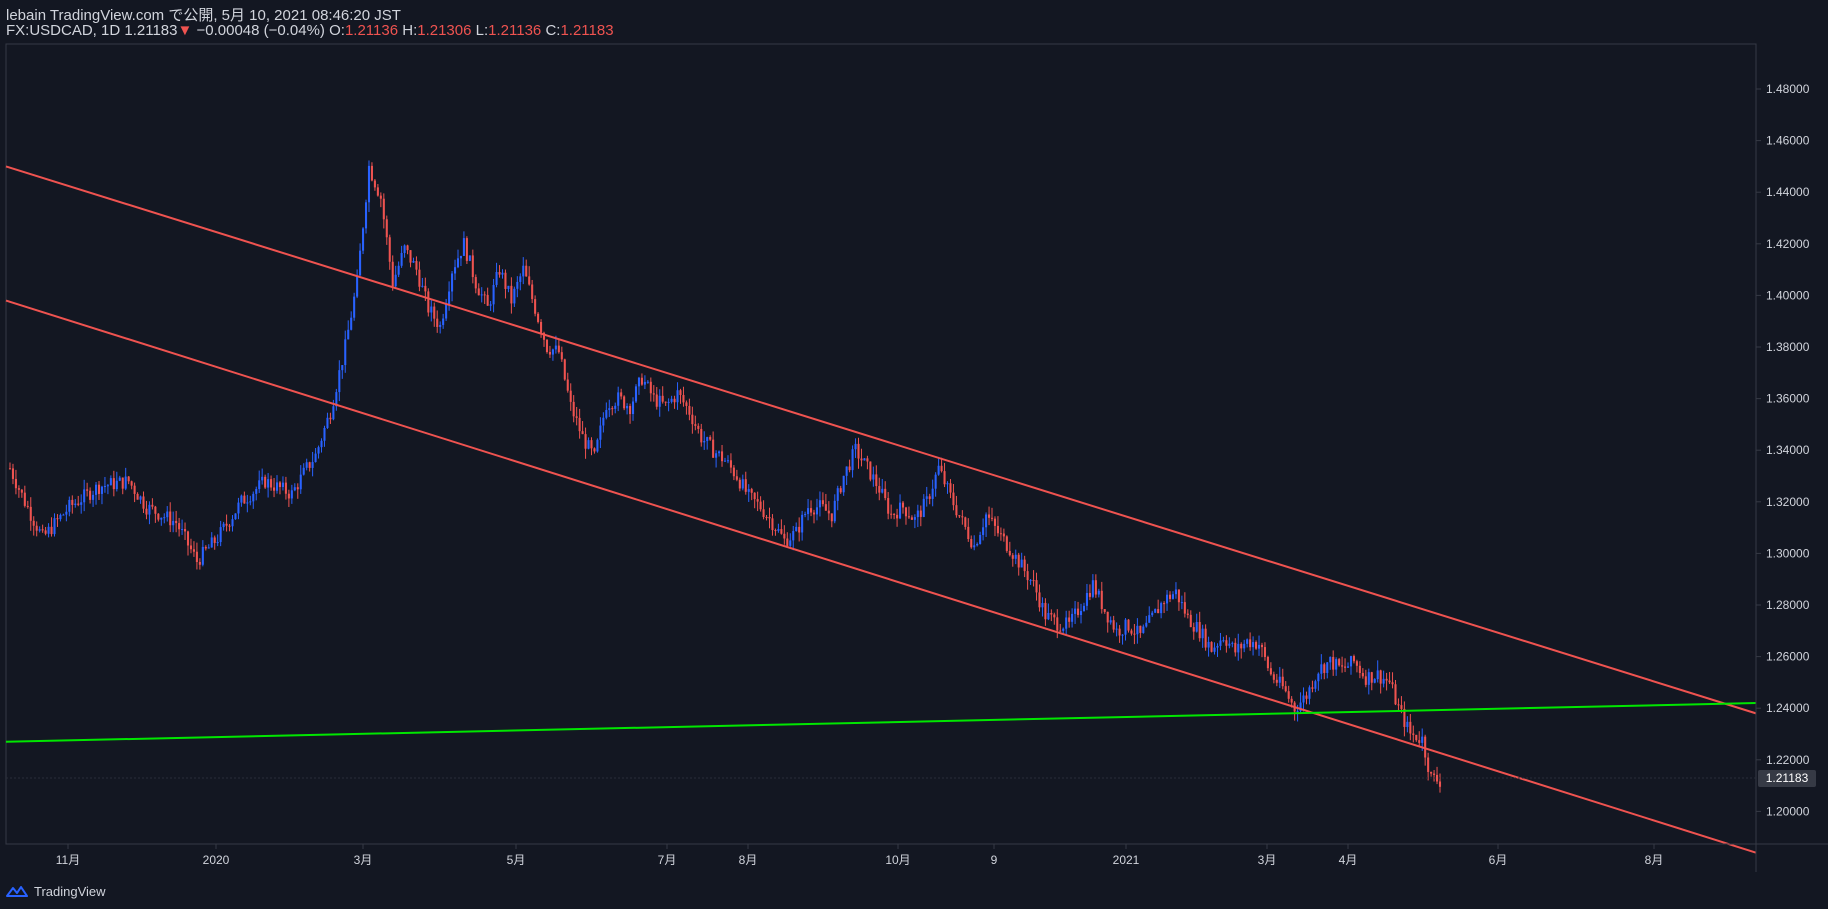 The width and height of the screenshot is (1828, 909). I want to click on high-label: H:, so click(410, 30).